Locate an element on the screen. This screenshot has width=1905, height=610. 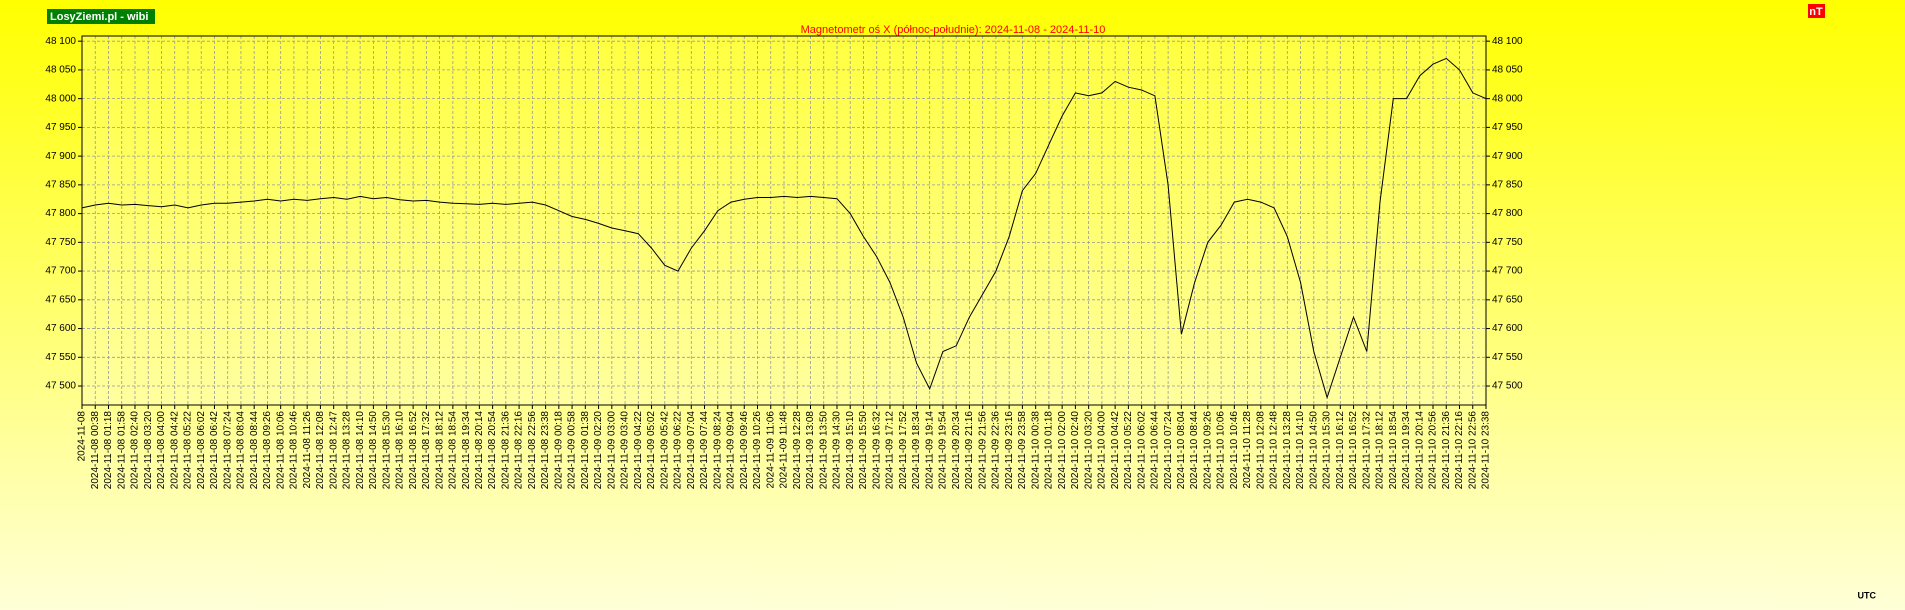
x-tick-label: 2024-11-09 15:50 is located at coordinates (863, 450).